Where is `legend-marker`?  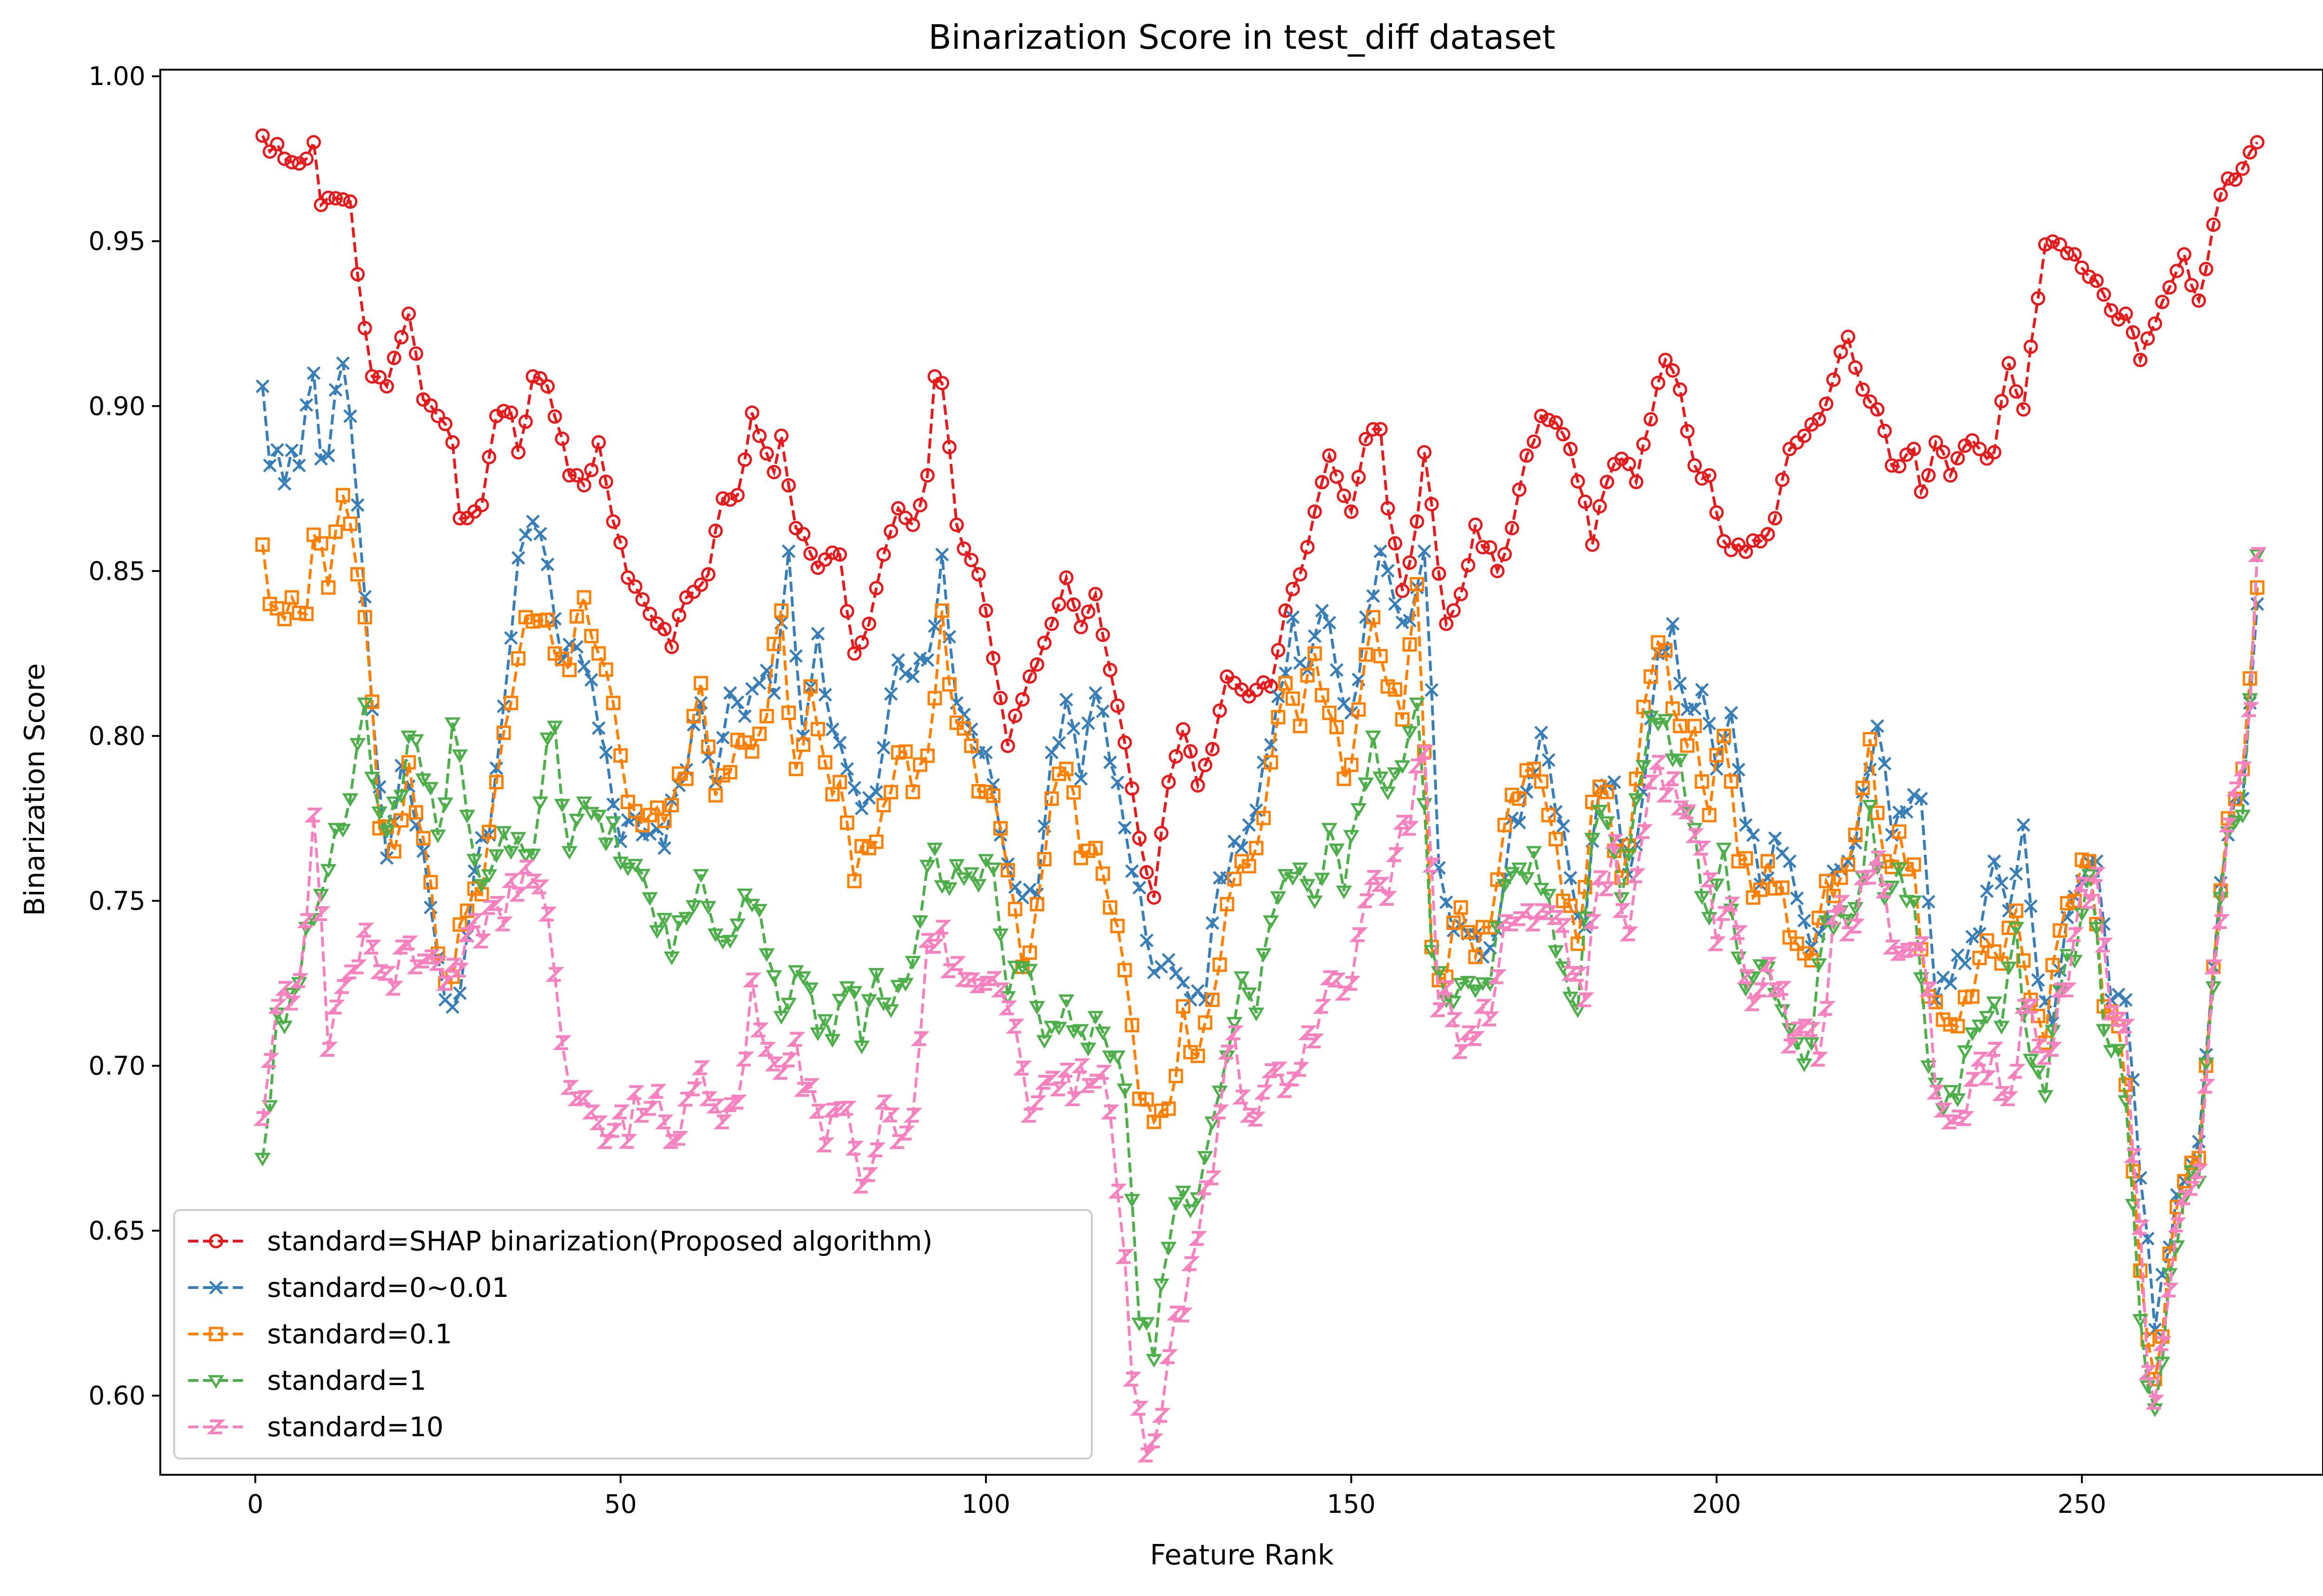 legend-marker is located at coordinates (216, 1382).